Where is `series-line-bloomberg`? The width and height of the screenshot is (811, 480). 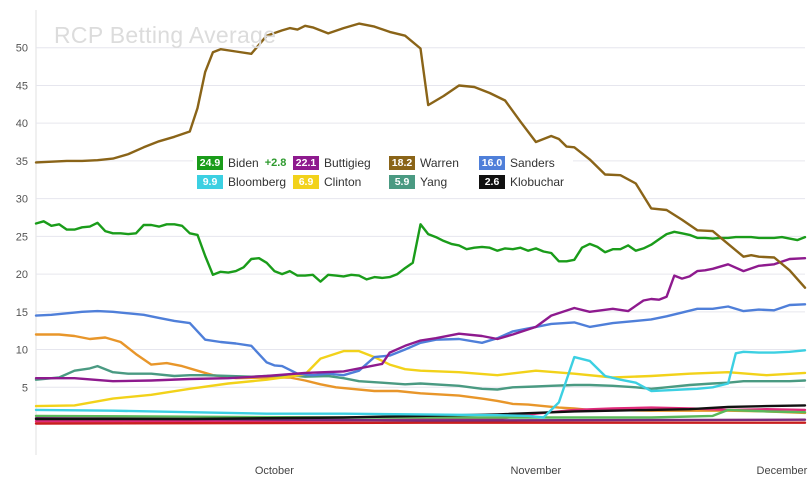 series-line-bloomberg is located at coordinates (420, 384).